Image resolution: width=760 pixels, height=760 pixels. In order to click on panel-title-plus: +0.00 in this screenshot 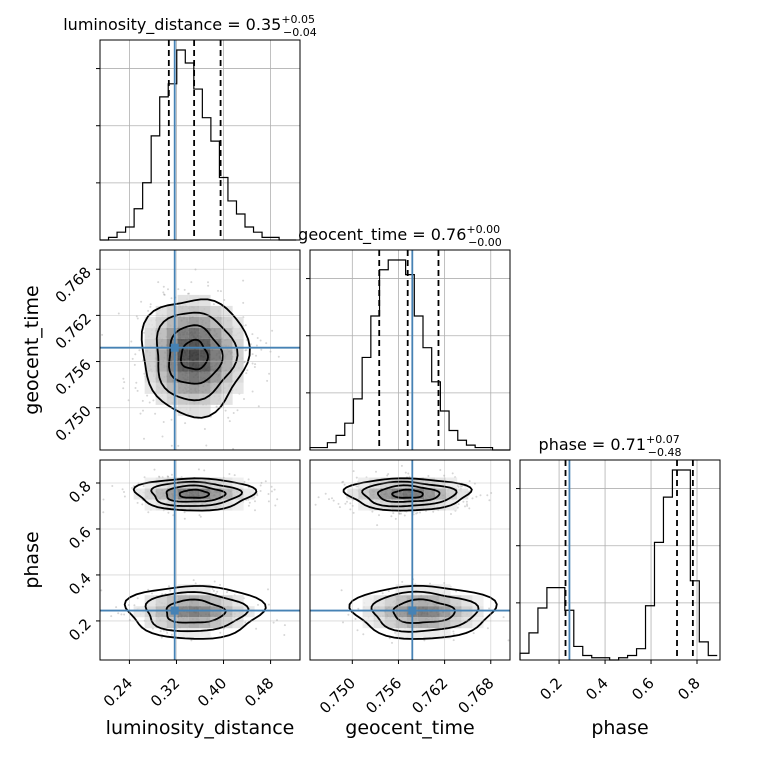, I will do `click(483, 229)`.